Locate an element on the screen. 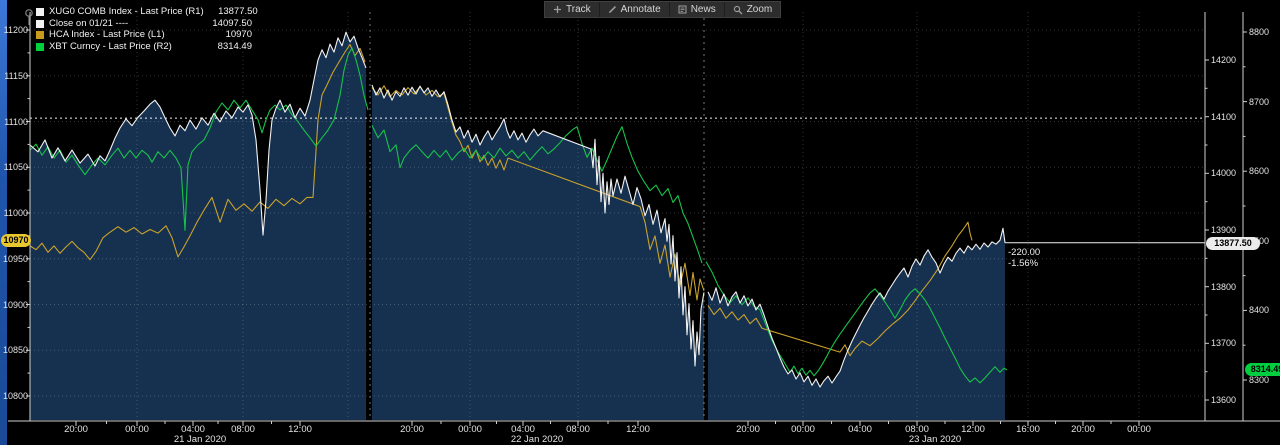  annotate-button: Annotate is located at coordinates (635, 9).